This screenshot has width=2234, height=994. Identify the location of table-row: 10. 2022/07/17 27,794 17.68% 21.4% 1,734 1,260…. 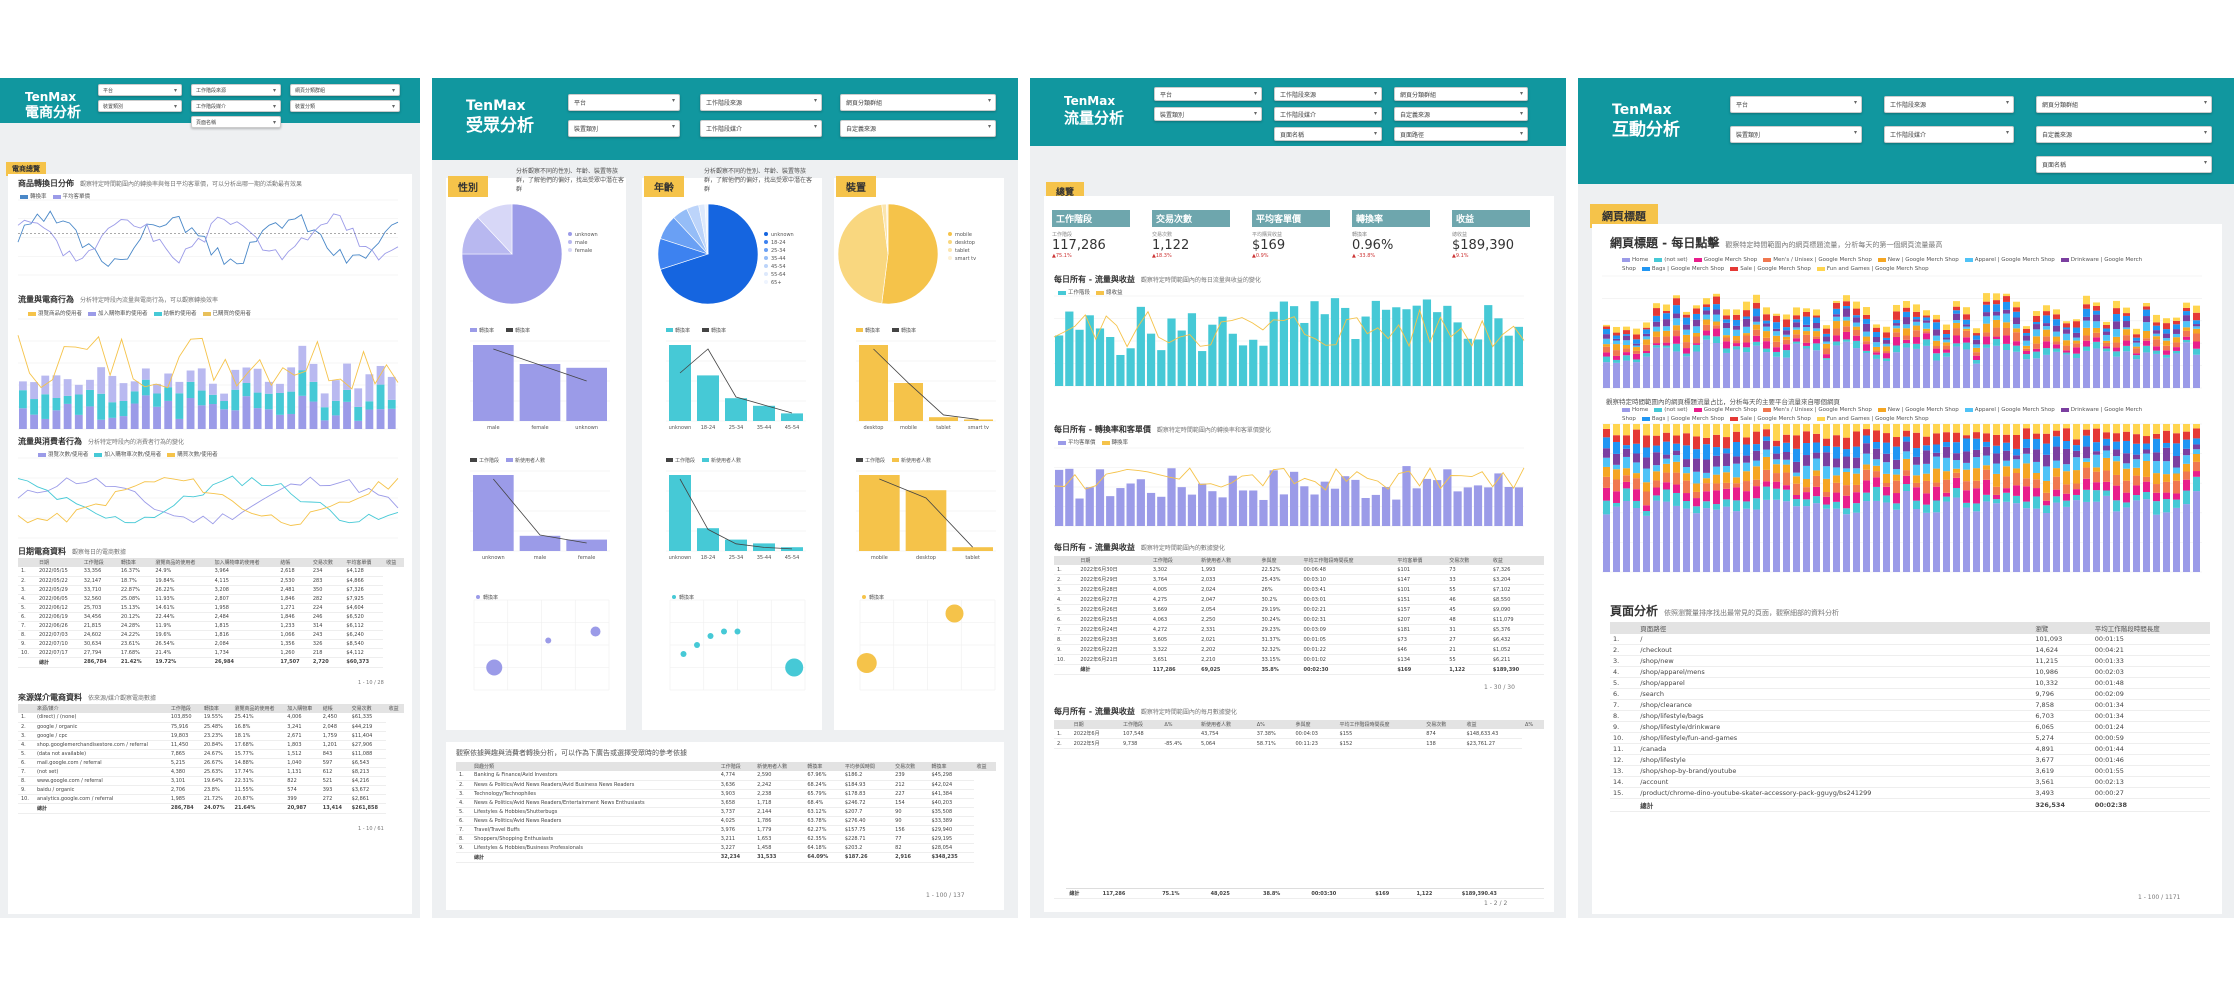
(211, 653).